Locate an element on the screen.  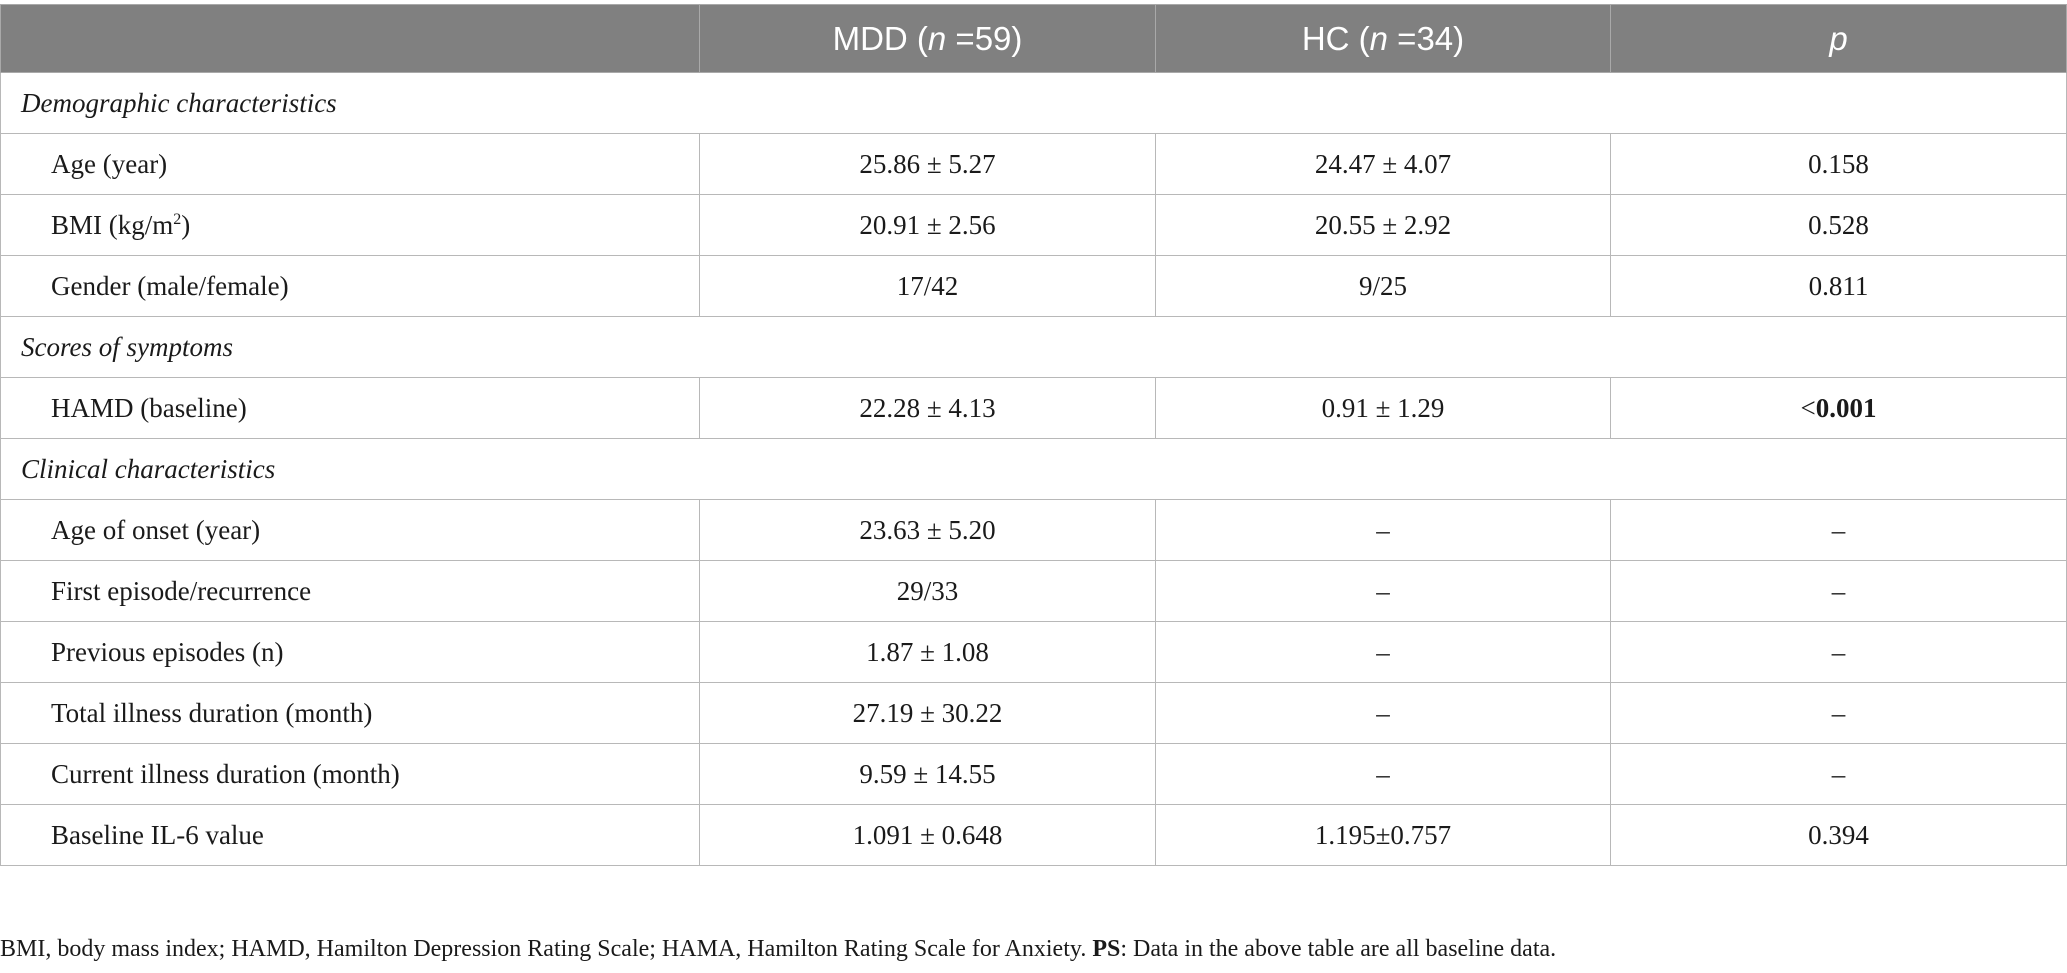
cell-p: 0.528 is located at coordinates (1838, 225).